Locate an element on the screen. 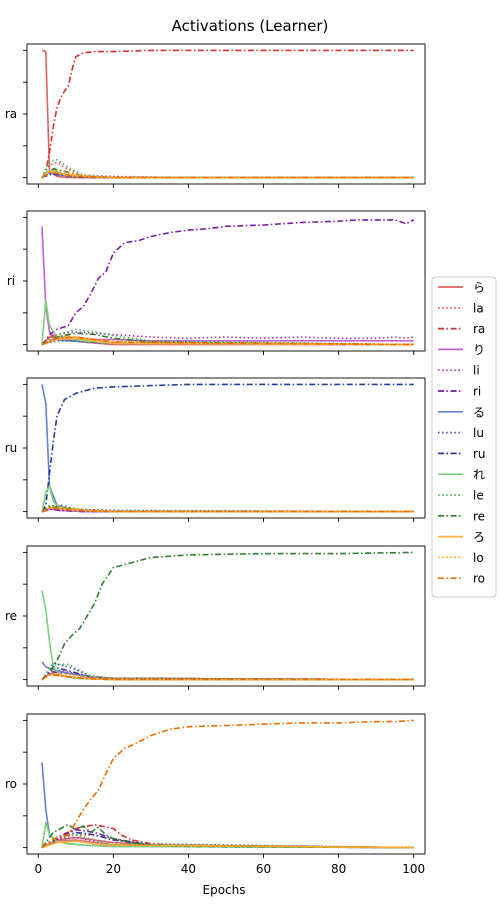 The width and height of the screenshot is (500, 904). x-tick-label-2: 40 is located at coordinates (188, 869).